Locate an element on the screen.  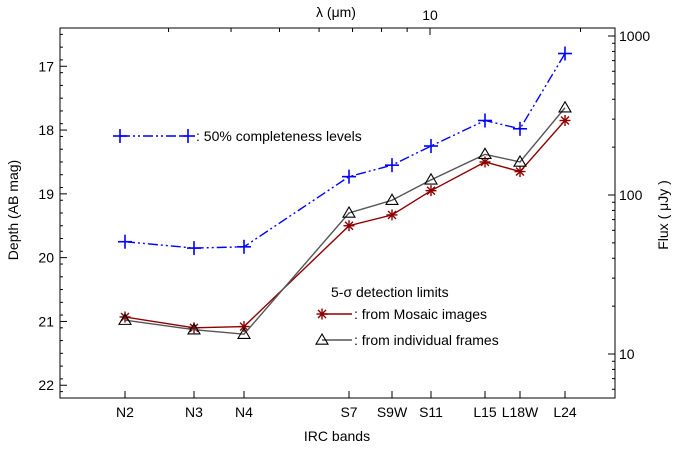
y-tick-label: 21 is located at coordinates (46, 321).